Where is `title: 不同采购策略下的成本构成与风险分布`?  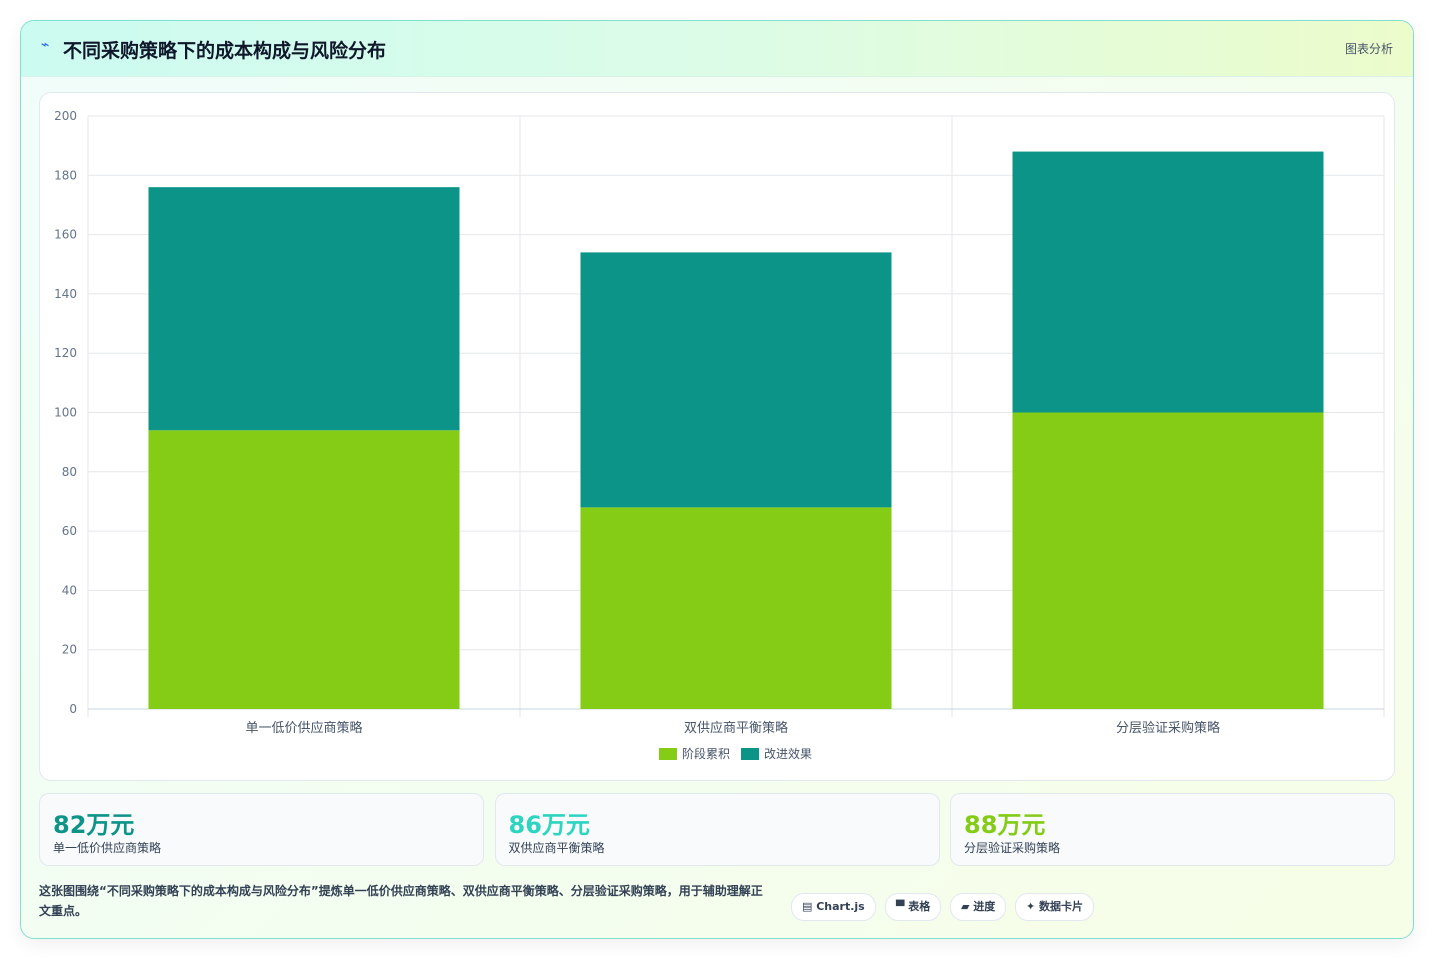
title: 不同采购策略下的成本构成与风险分布 is located at coordinates (225, 51).